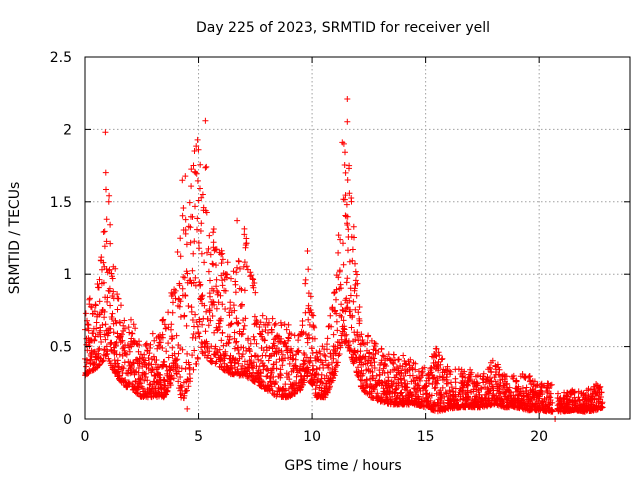 The height and width of the screenshot is (480, 640). Describe the element at coordinates (61, 348) in the screenshot. I see `y-tick-label: 0.5` at that location.